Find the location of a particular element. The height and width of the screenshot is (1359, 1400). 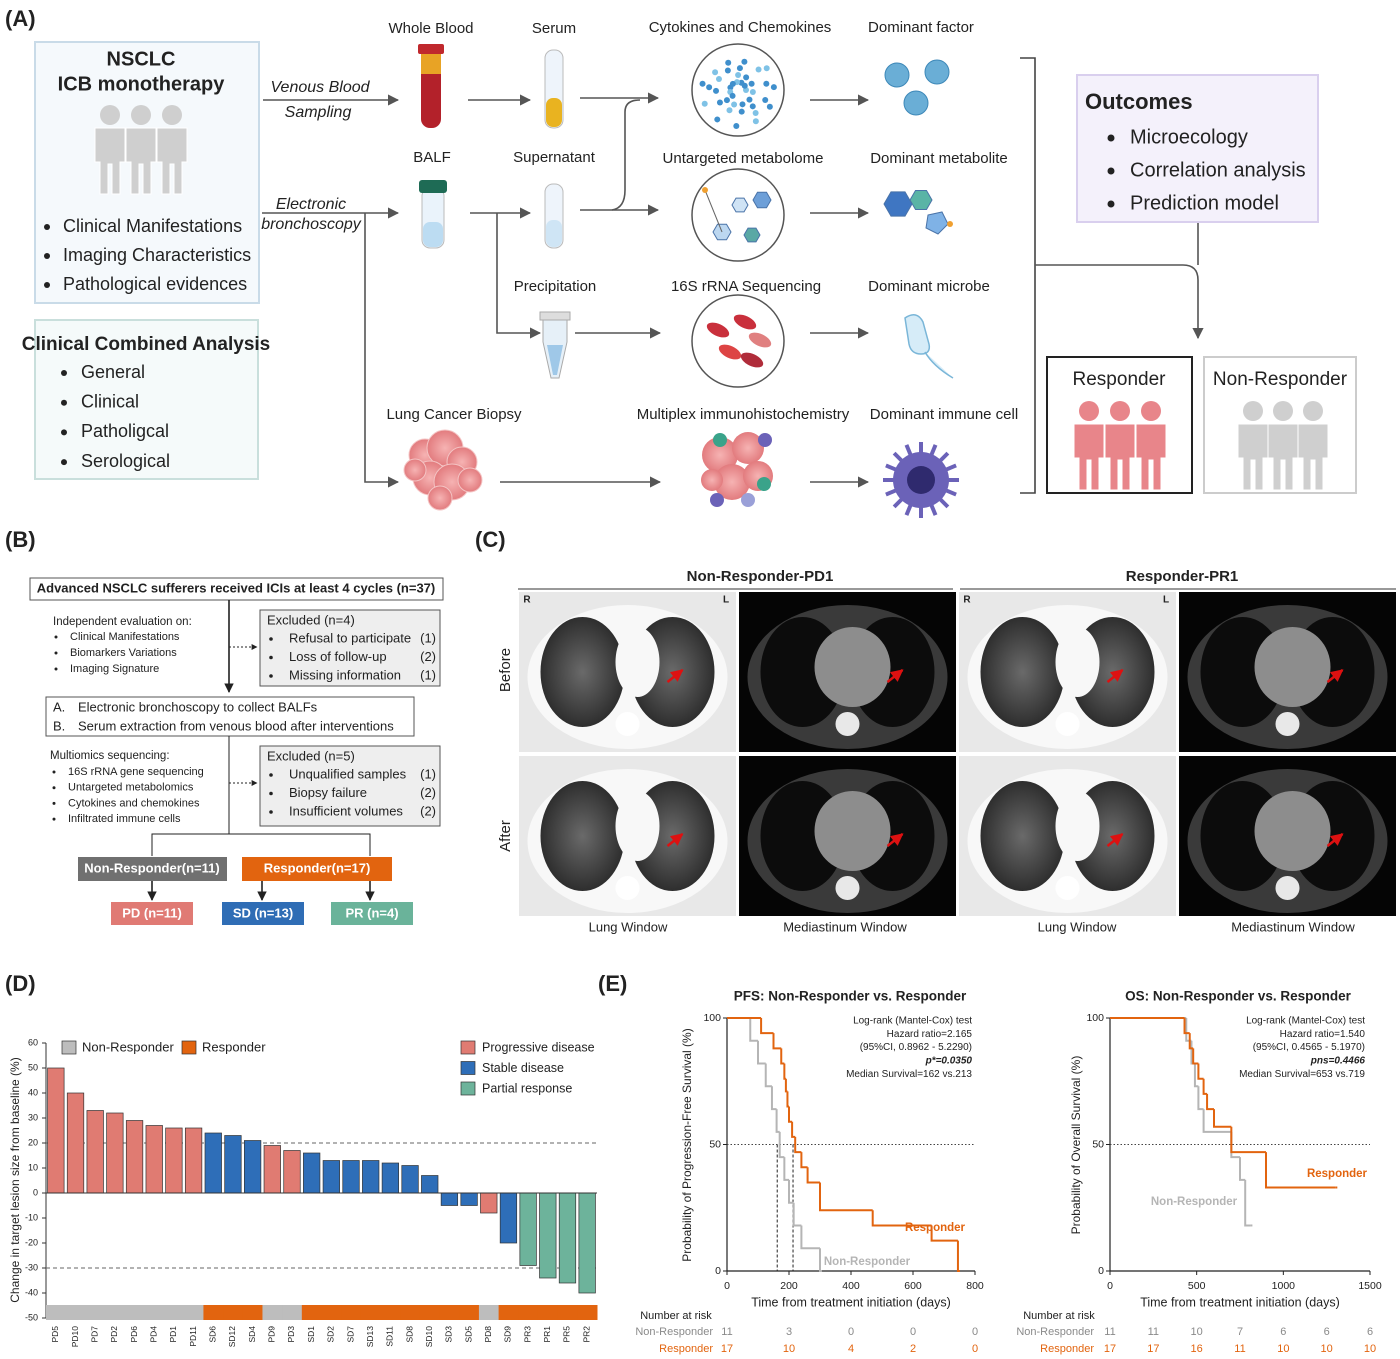

ct-lung is located at coordinates (582, 672).